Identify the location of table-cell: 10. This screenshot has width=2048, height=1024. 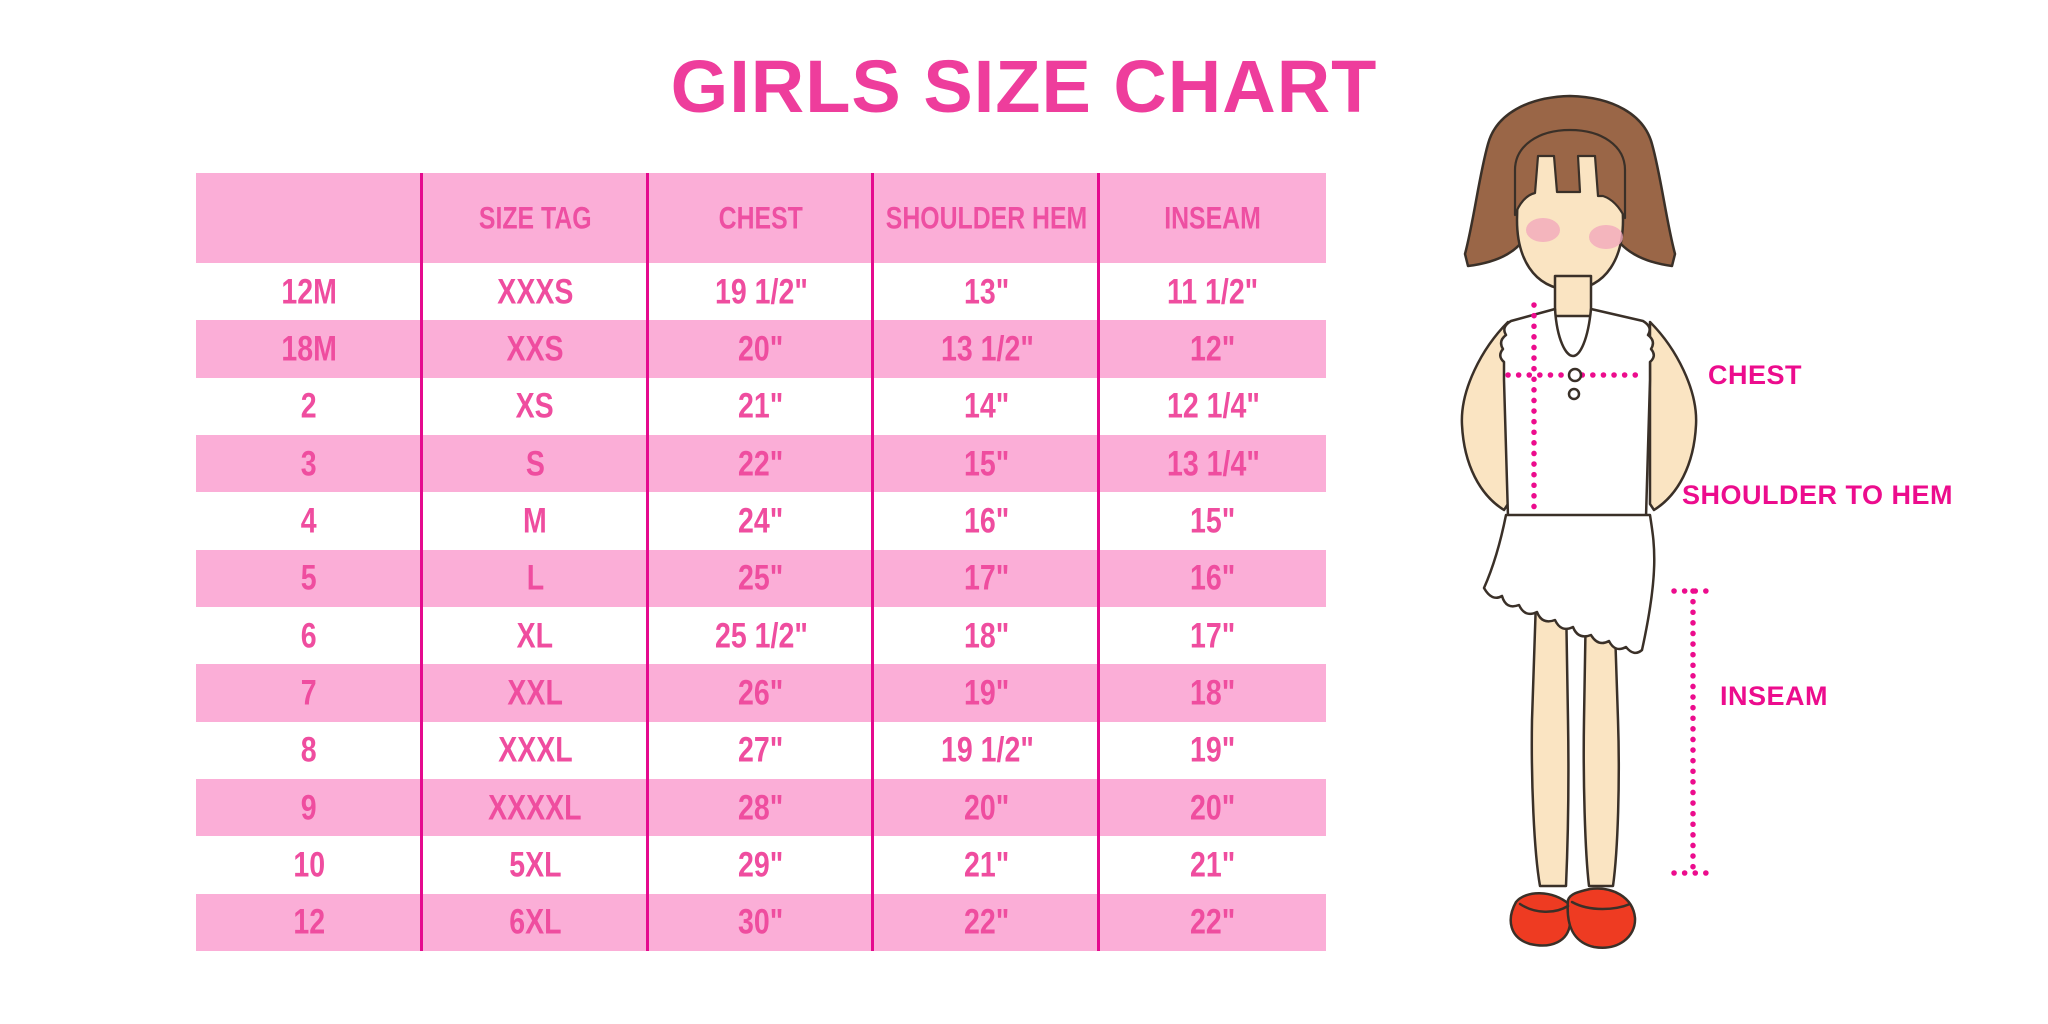
(309, 864).